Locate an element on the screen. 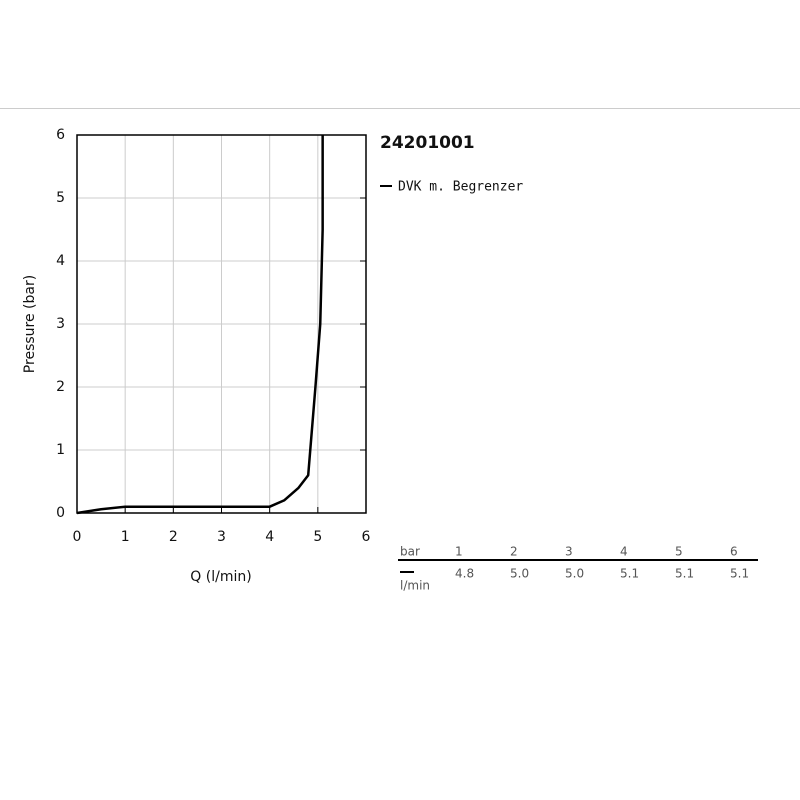 This screenshot has height=800, width=800. table-header: 2 is located at coordinates (514, 552).